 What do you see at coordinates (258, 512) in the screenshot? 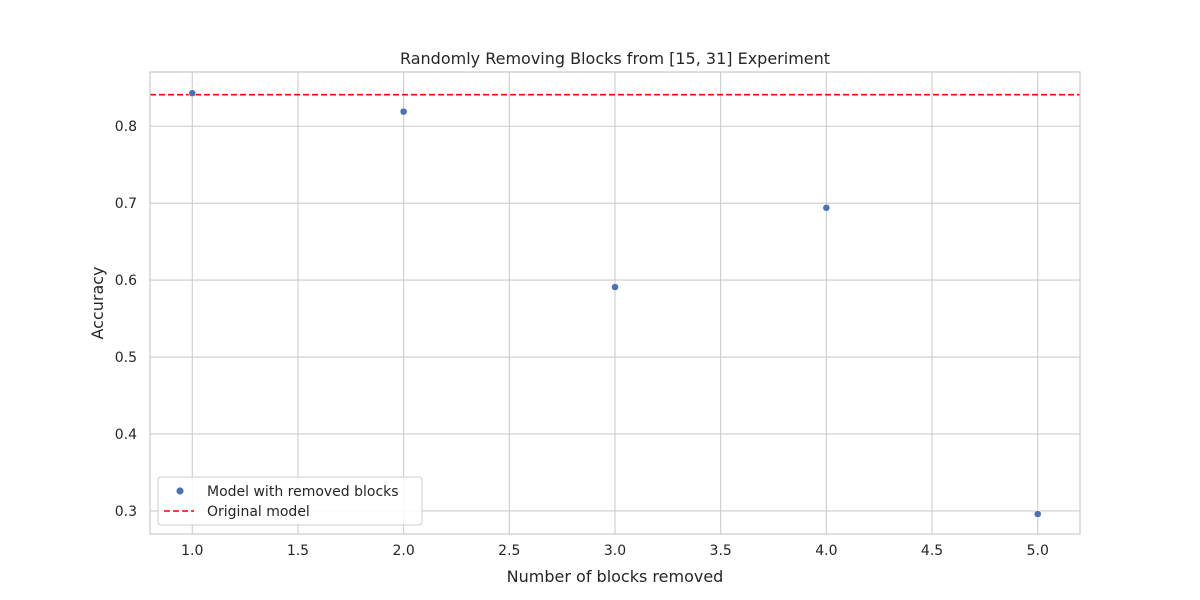
I see `legend-label-line: Original model` at bounding box center [258, 512].